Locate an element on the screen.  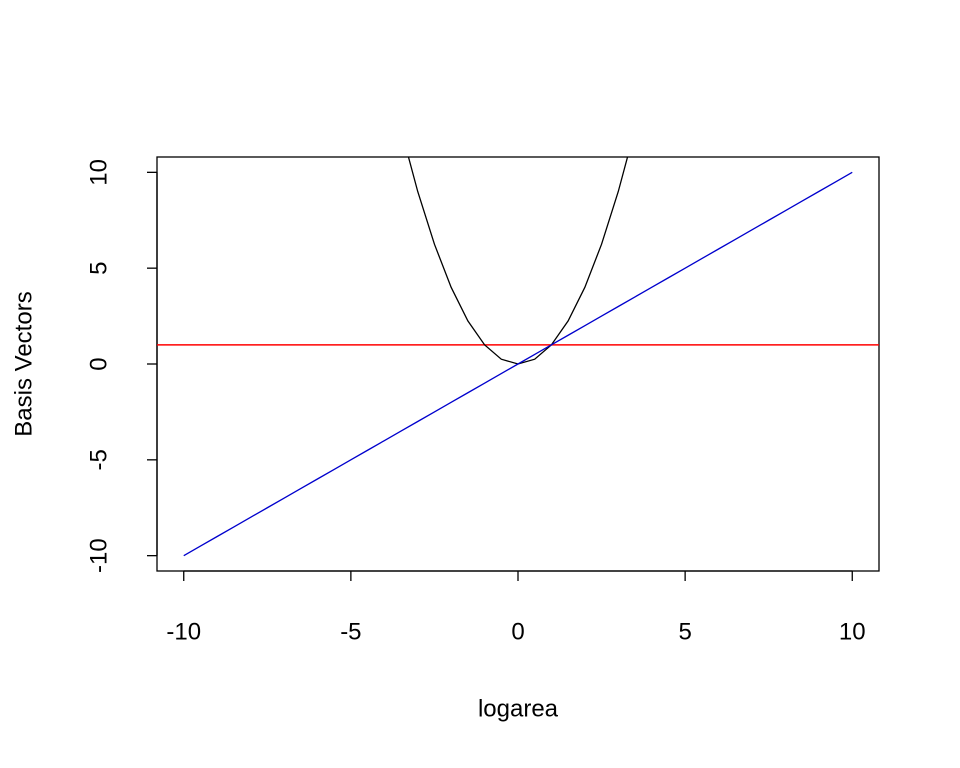
x-axis-title: logarea is located at coordinates (518, 708).